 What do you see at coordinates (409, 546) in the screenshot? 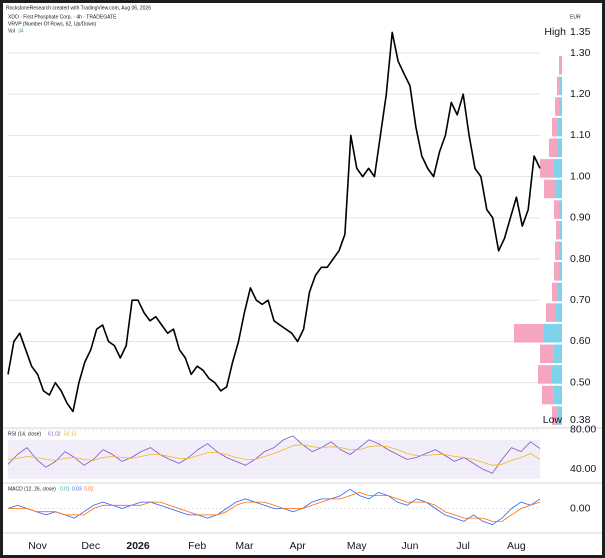
I see `x-tick-label: Jun` at bounding box center [409, 546].